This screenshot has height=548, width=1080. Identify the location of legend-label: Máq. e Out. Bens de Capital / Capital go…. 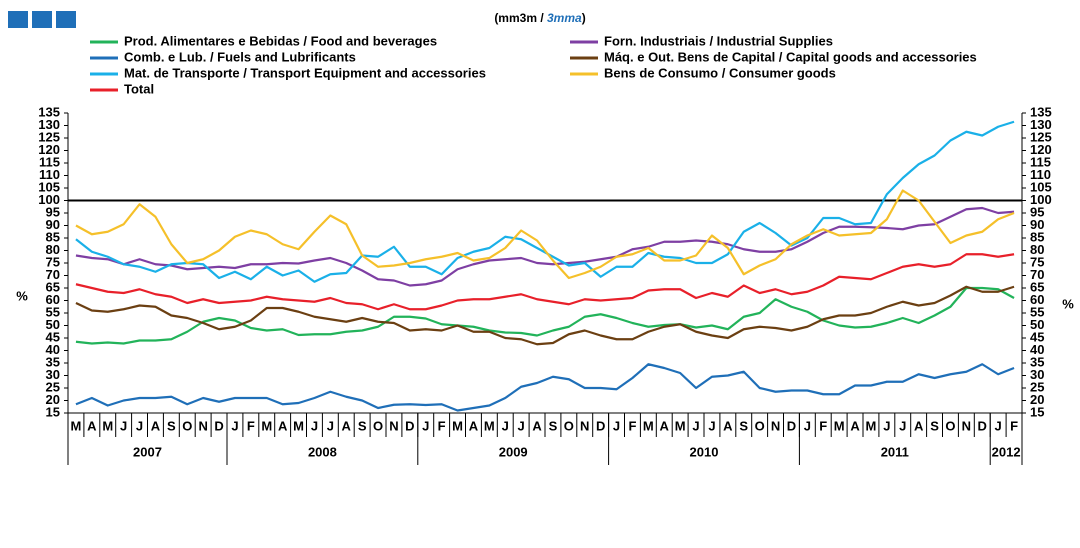
(790, 56).